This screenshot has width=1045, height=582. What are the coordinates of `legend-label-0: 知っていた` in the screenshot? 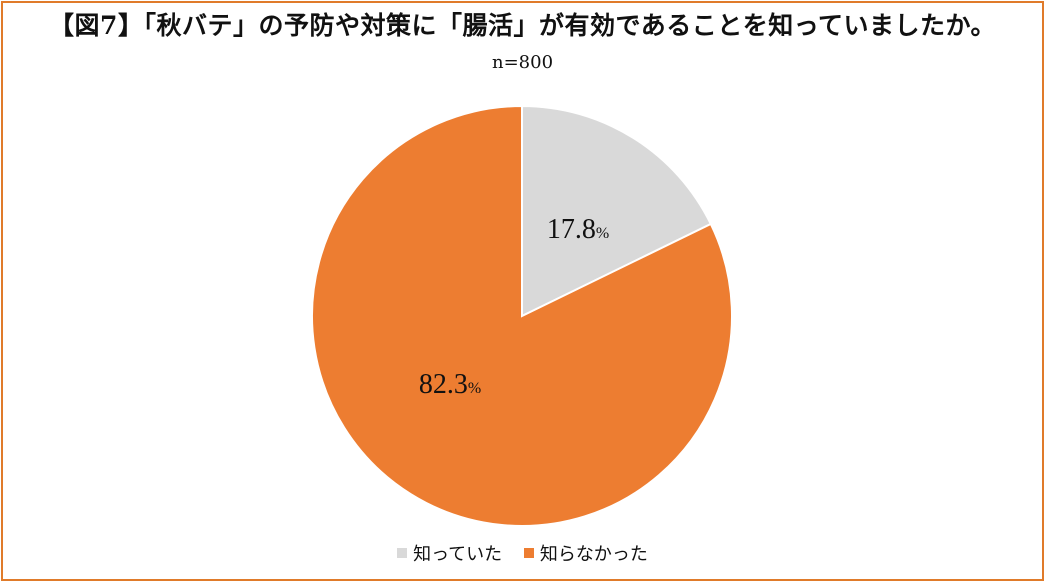 It's located at (458, 554).